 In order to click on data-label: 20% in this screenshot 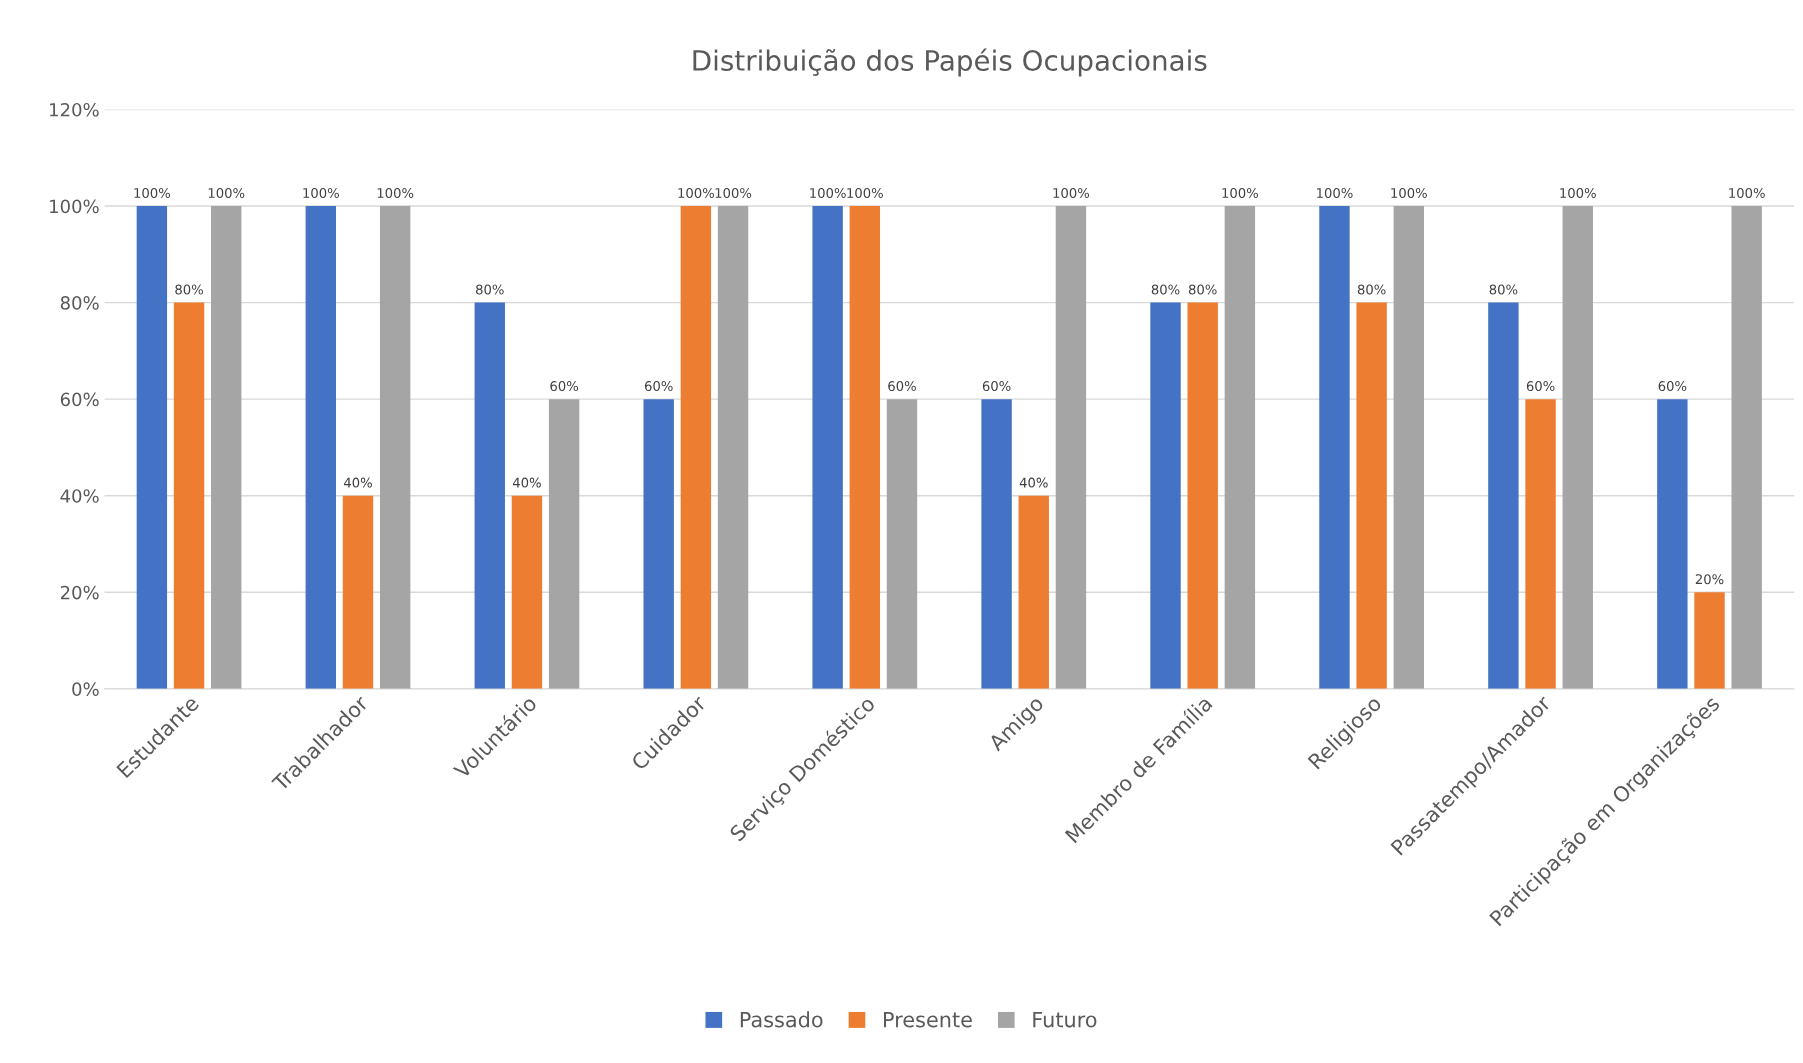, I will do `click(1709, 579)`.